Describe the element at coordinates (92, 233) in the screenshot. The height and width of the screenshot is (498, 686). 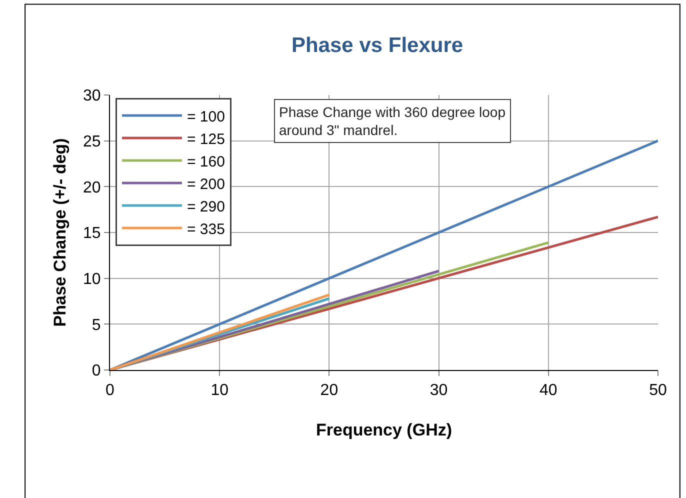
I see `y-tick-label: 15` at that location.